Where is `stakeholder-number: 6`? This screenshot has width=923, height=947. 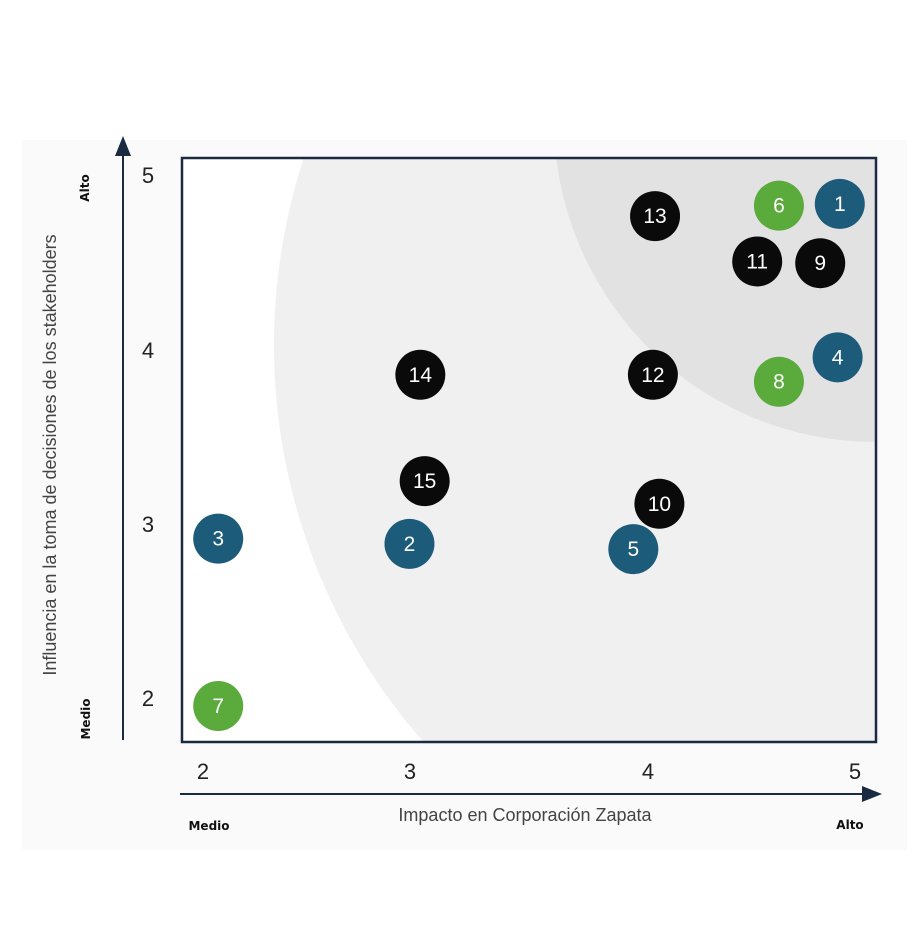
stakeholder-number: 6 is located at coordinates (779, 206).